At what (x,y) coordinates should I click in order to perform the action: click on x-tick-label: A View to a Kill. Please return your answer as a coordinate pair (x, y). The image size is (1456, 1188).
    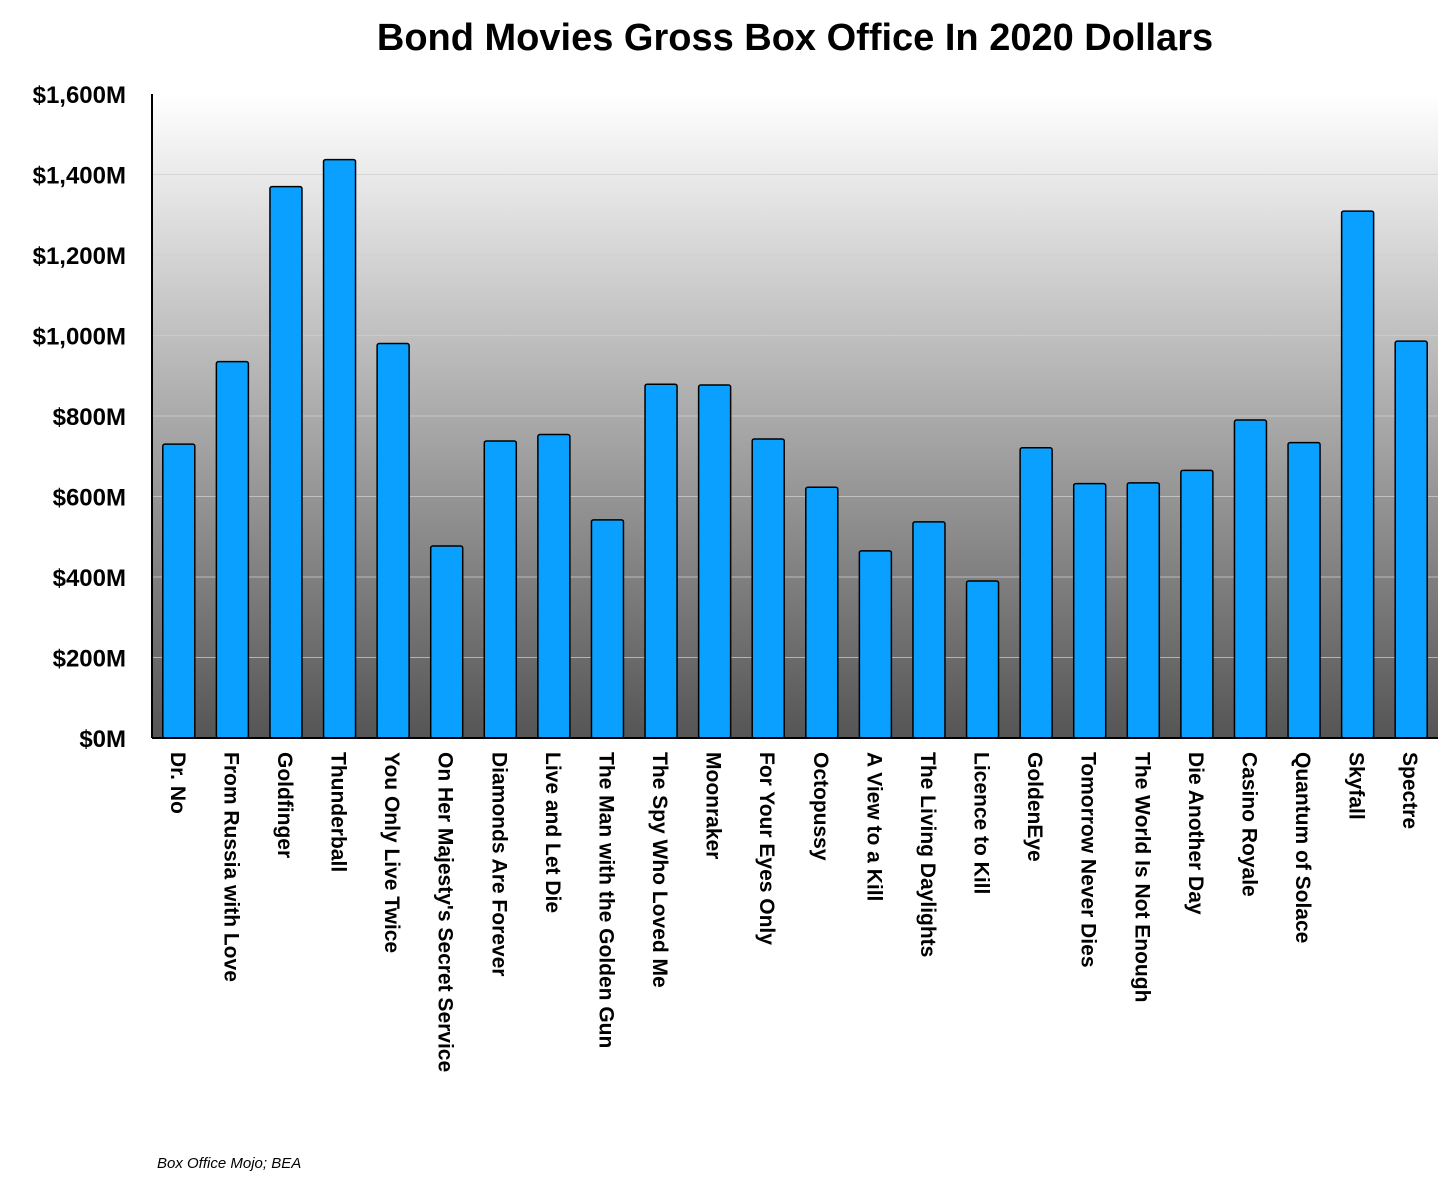
    Looking at the image, I should click on (873, 826).